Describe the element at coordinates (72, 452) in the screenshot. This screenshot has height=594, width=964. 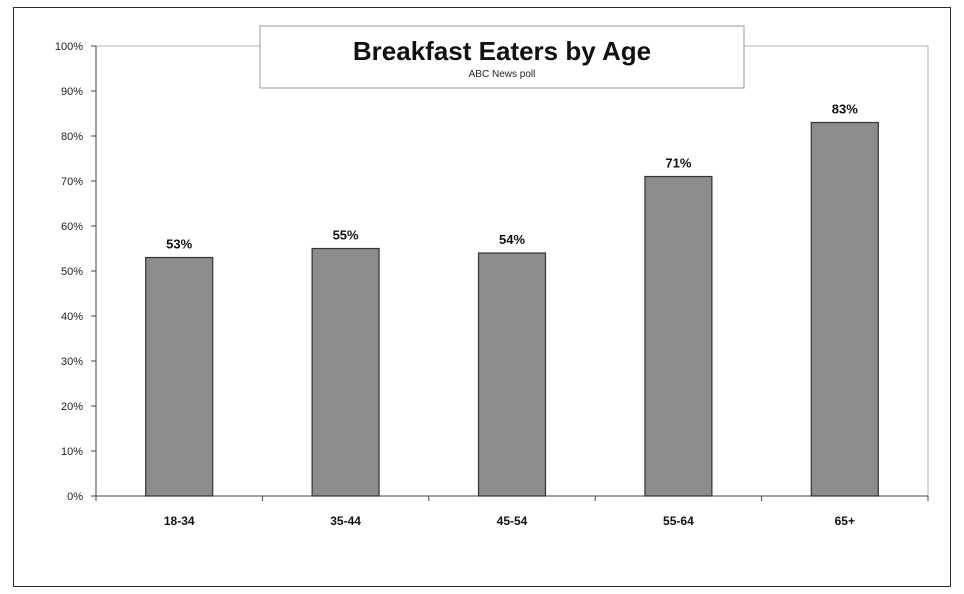
I see `y-tick-label: 10%` at that location.